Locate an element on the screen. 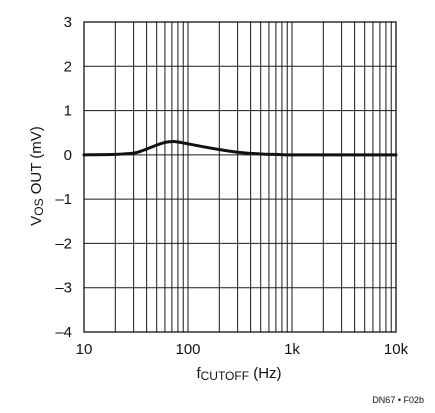 This screenshot has width=435, height=413. y-tick-label: –3 is located at coordinates (63, 288).